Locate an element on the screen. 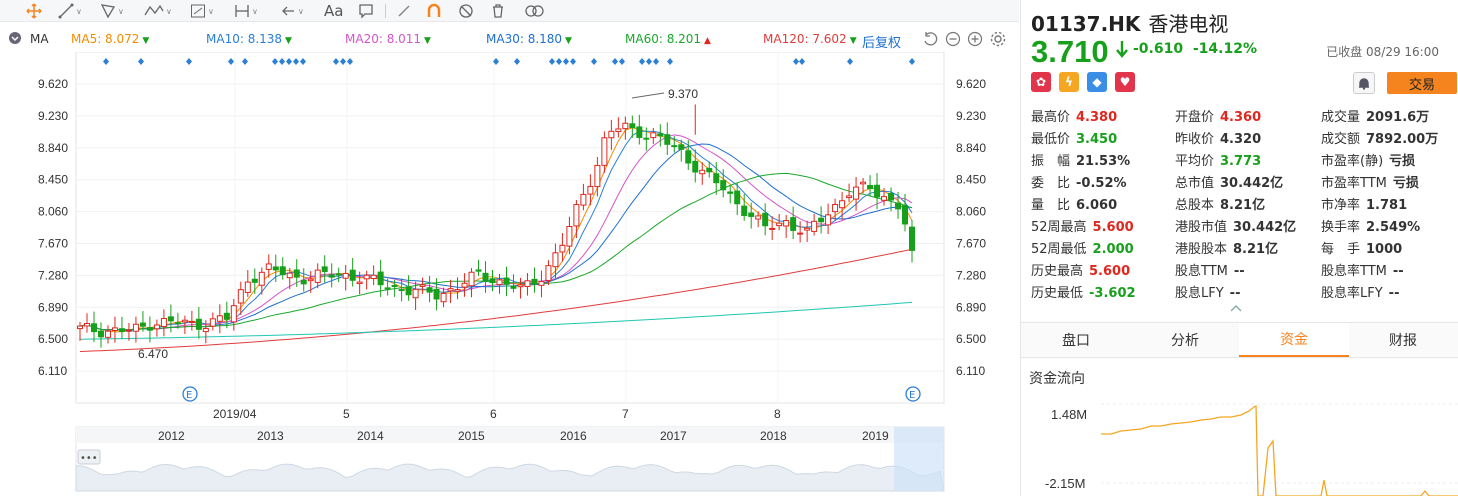 The width and height of the screenshot is (1458, 496). overview-year: 2017 is located at coordinates (673, 436).